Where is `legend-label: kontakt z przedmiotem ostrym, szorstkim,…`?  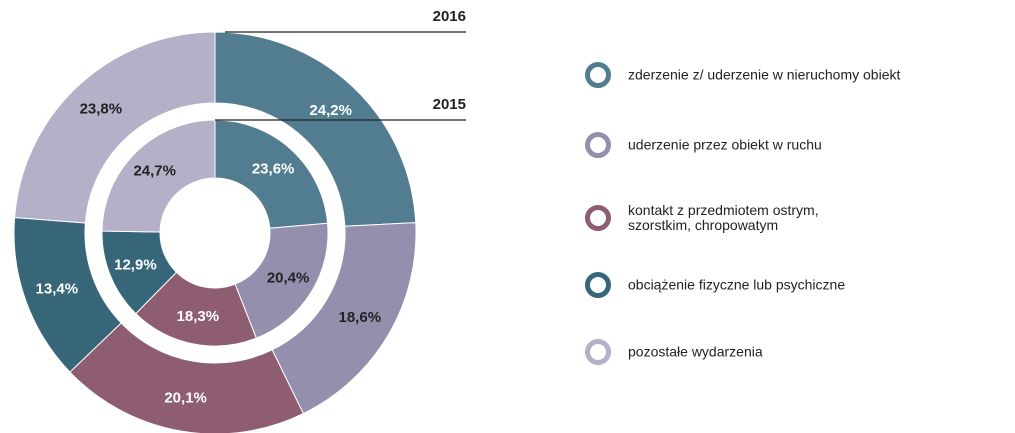 legend-label: kontakt z przedmiotem ostrym, szorstkim,… is located at coordinates (723, 217).